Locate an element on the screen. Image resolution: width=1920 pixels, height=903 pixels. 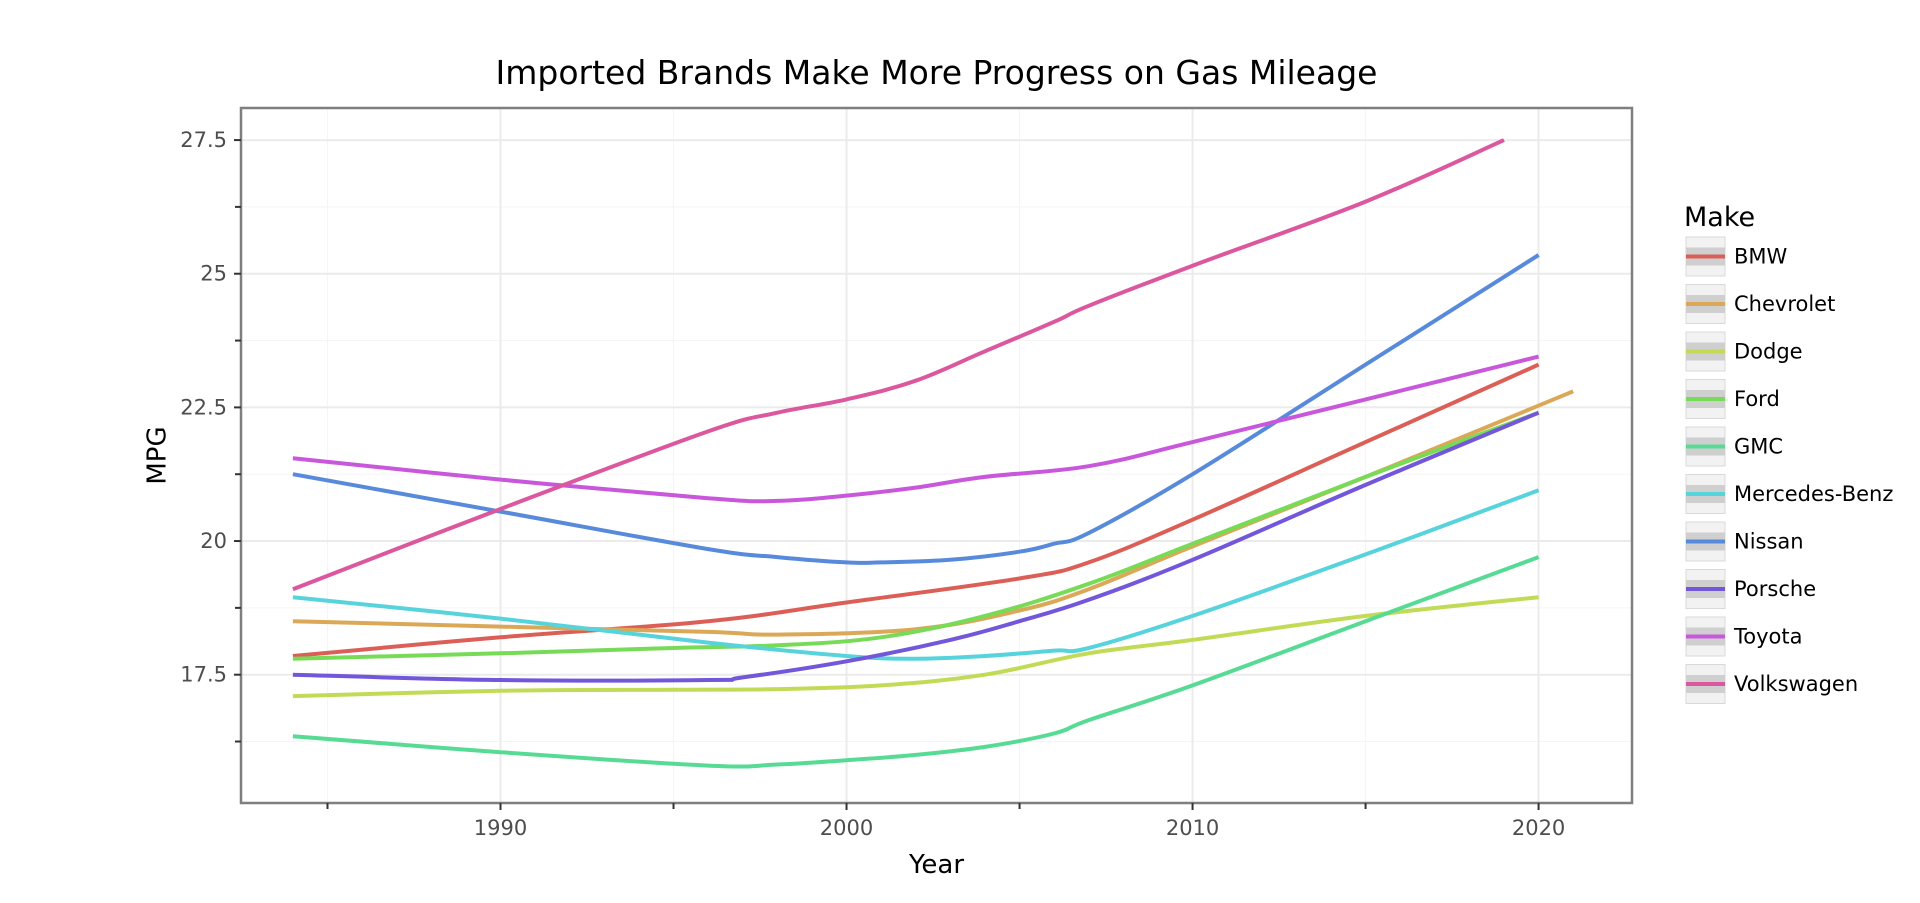
legend-item-toyota: Toyota is located at coordinates (1744, 636).